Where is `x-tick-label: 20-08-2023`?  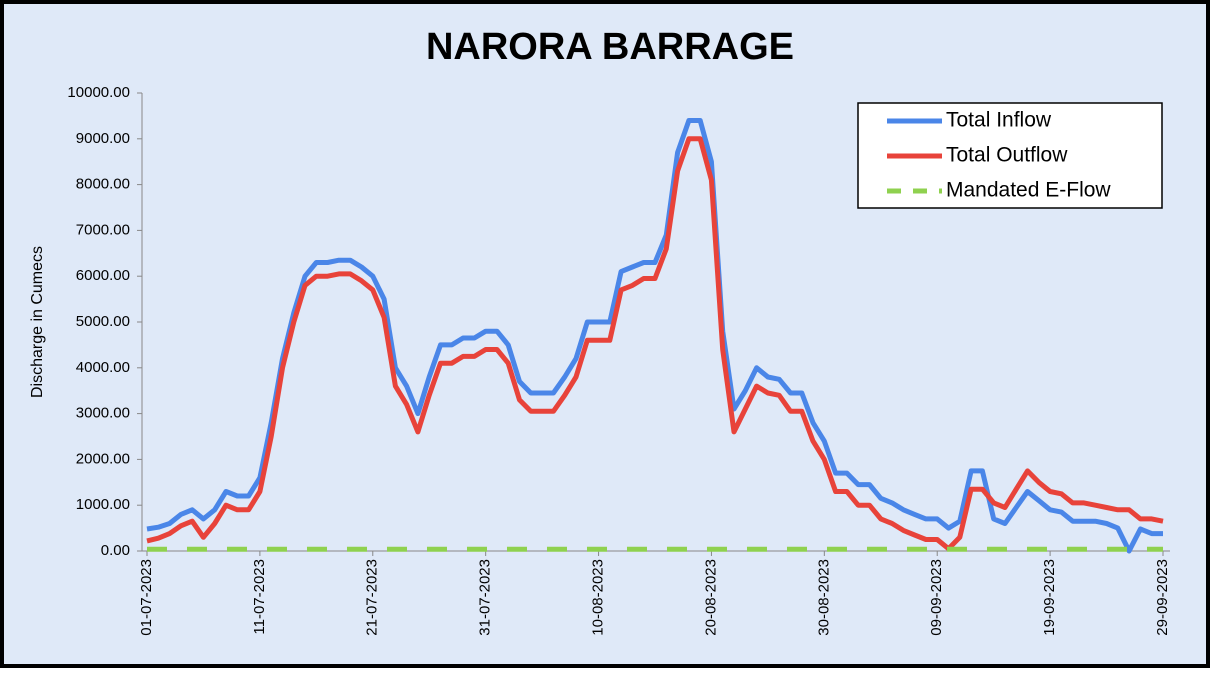 x-tick-label: 20-08-2023 is located at coordinates (710, 597).